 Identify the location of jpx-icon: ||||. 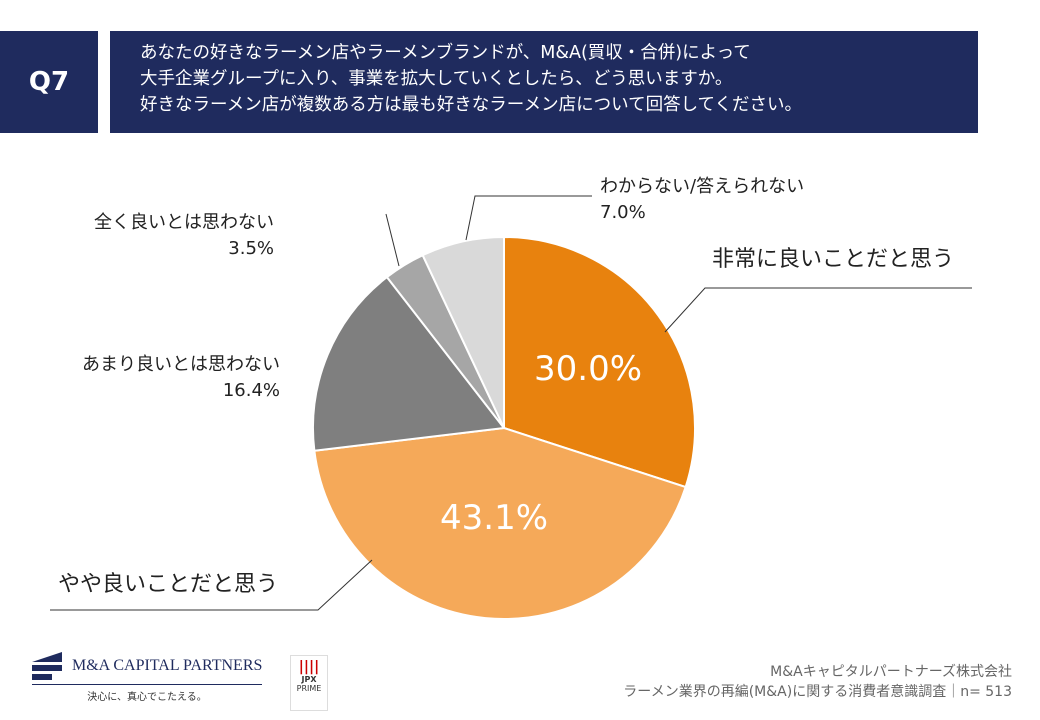
(309, 667).